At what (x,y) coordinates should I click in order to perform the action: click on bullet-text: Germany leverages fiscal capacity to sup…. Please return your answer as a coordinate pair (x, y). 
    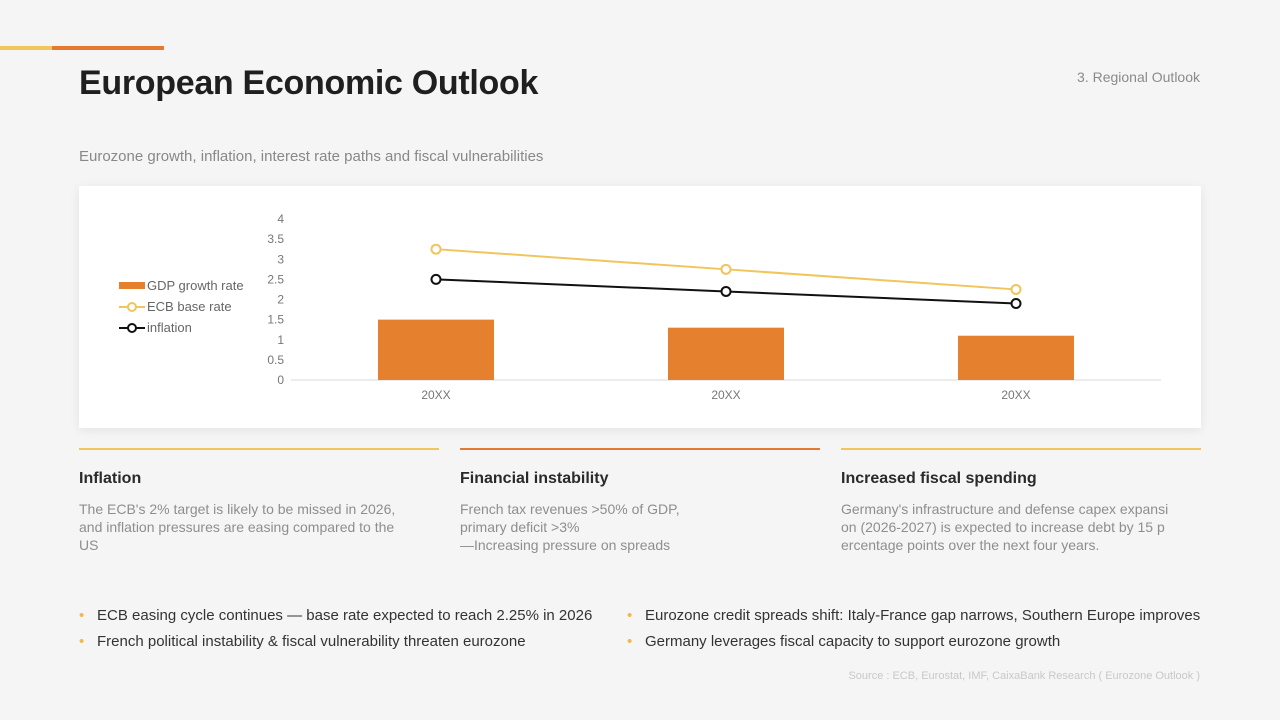
    Looking at the image, I should click on (853, 641).